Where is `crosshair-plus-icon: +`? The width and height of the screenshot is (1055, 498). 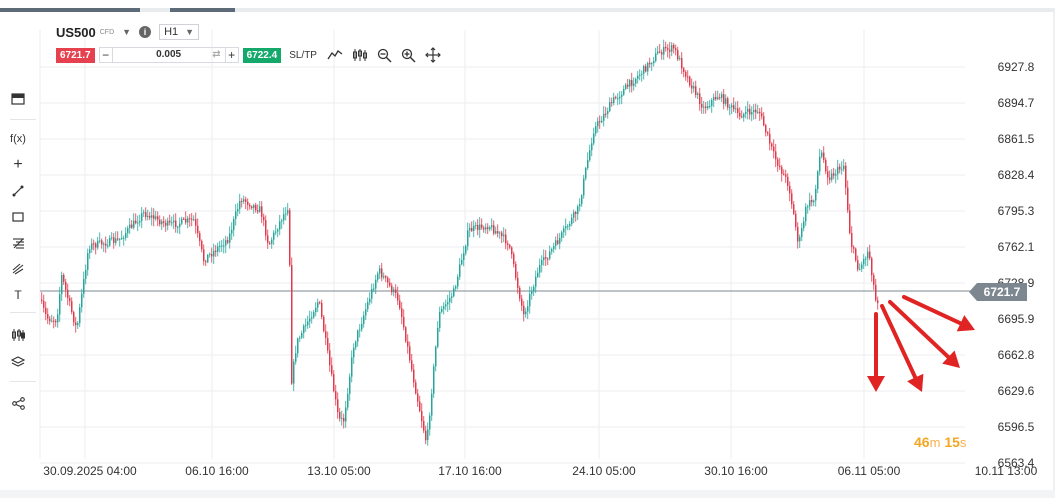 crosshair-plus-icon: + is located at coordinates (18, 164).